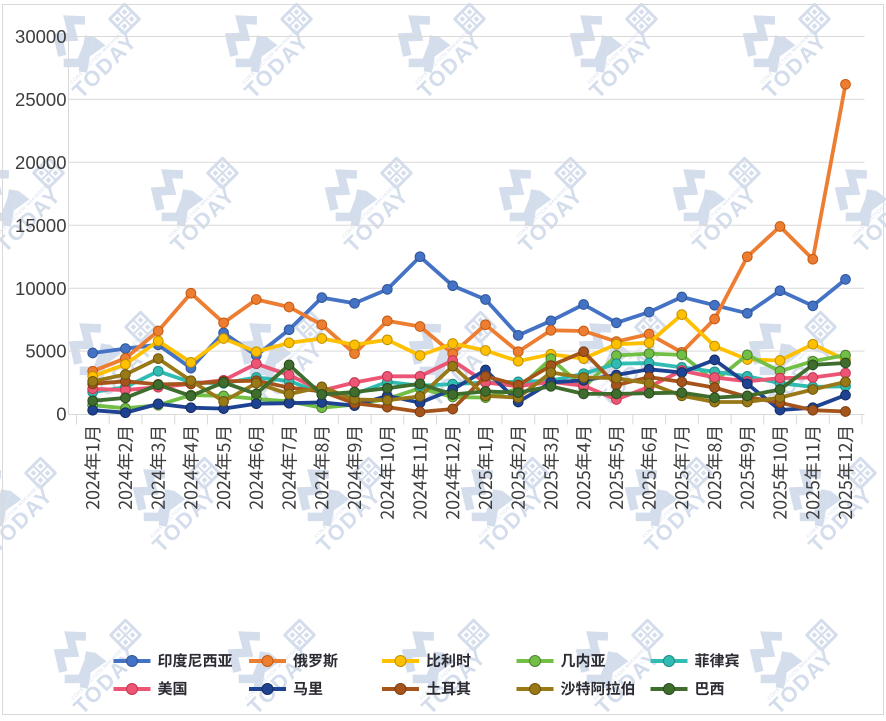  I want to click on svg-text: 0, so click(61, 414).